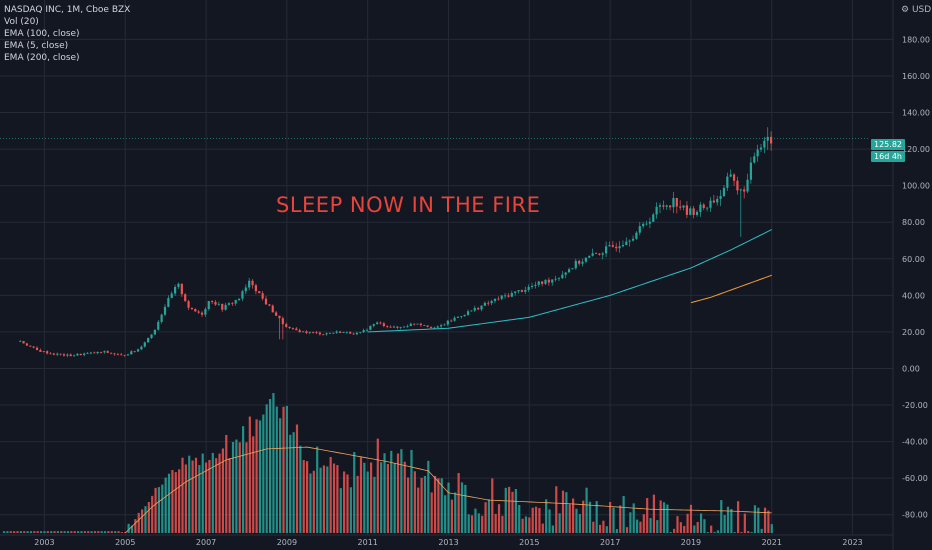 The height and width of the screenshot is (550, 932). Describe the element at coordinates (448, 542) in the screenshot. I see `x-tick-label: 2013` at that location.